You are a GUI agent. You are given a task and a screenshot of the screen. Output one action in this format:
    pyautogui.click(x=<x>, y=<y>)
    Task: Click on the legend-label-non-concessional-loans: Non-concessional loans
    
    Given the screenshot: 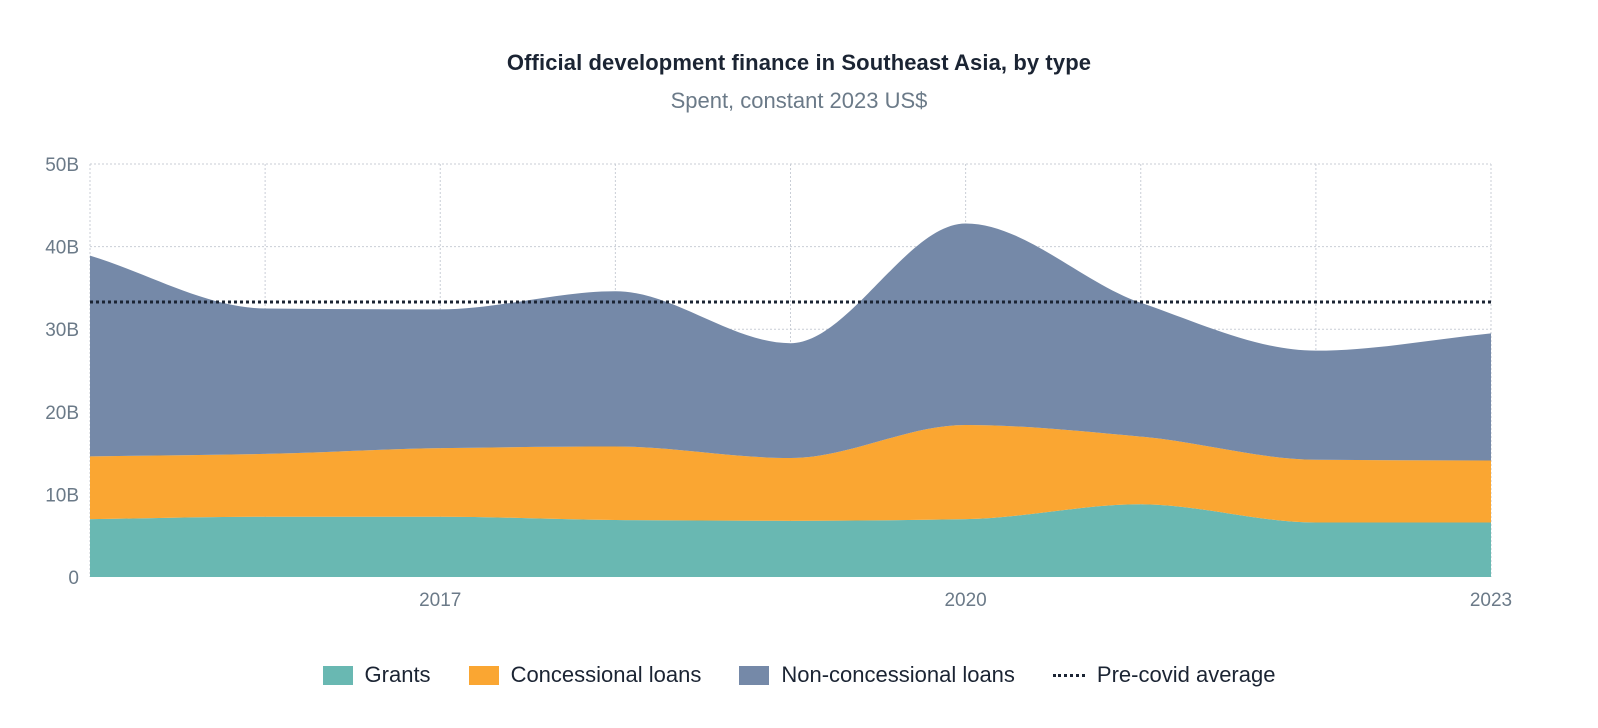 What is the action you would take?
    pyautogui.click(x=898, y=674)
    